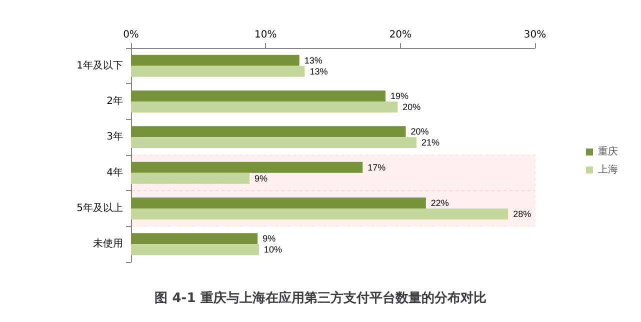 The image size is (641, 322). Describe the element at coordinates (108, 244) in the screenshot. I see `y-tick-label: 未使用` at that location.